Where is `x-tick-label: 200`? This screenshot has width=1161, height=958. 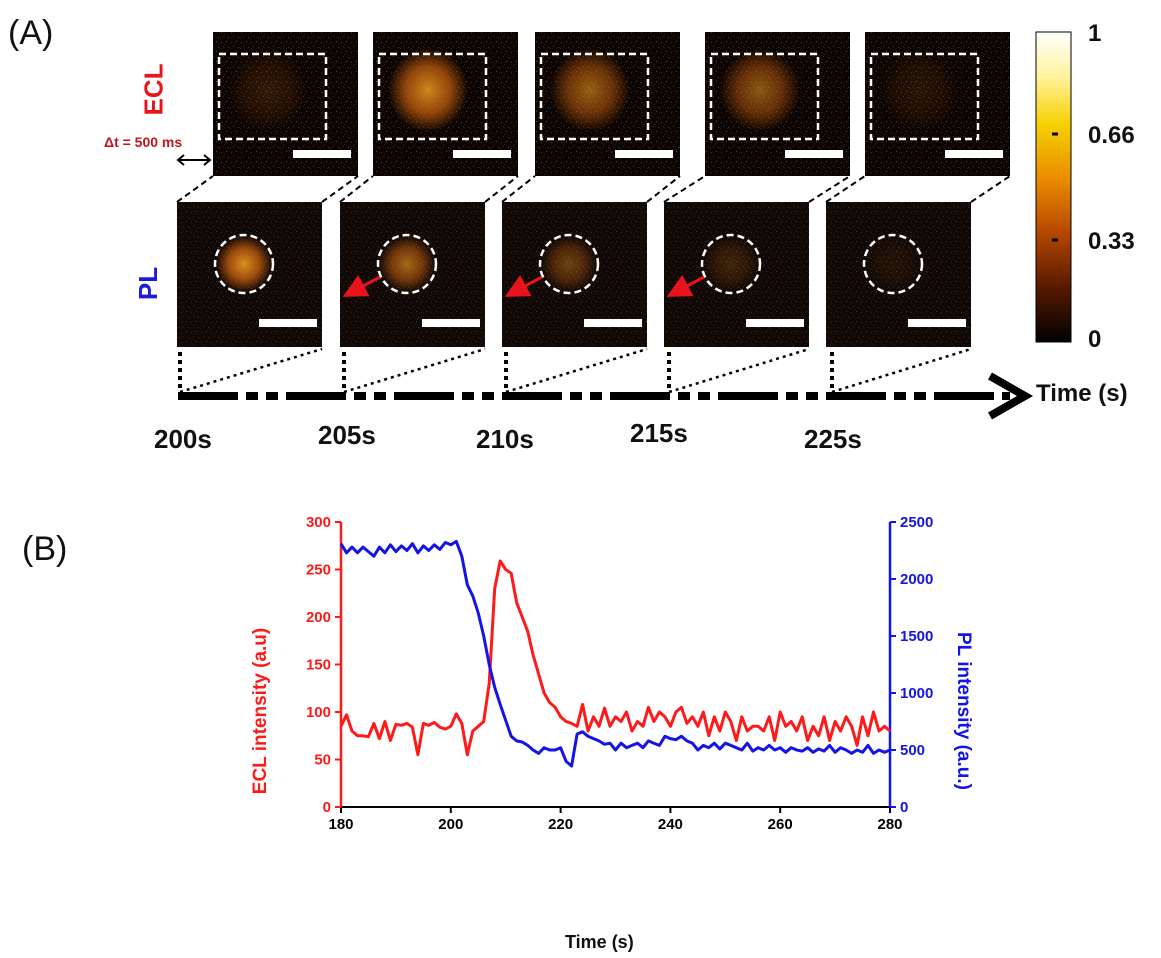
x-tick-label: 200 is located at coordinates (450, 824).